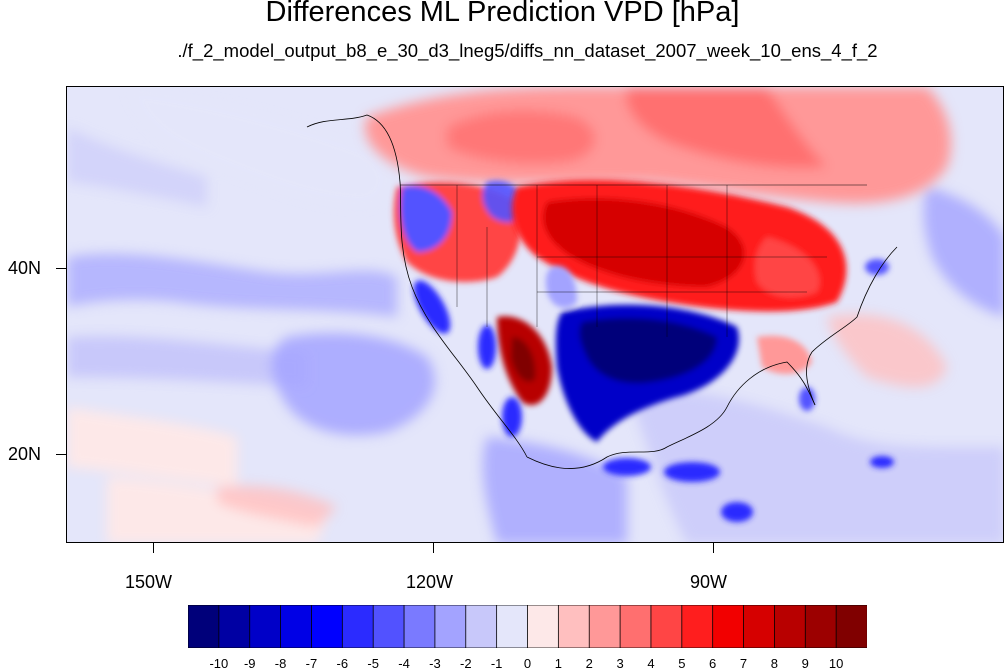  What do you see at coordinates (25, 268) in the screenshot?
I see `lat-label-40n: 40N` at bounding box center [25, 268].